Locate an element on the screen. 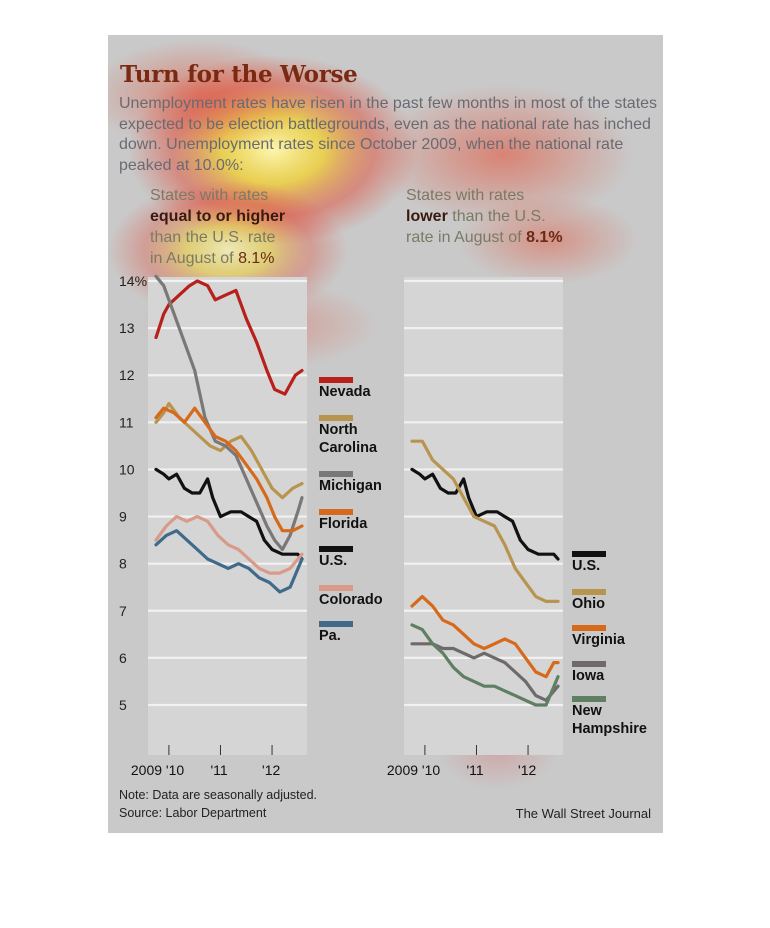  left-legend-label: Colorado is located at coordinates (351, 600).